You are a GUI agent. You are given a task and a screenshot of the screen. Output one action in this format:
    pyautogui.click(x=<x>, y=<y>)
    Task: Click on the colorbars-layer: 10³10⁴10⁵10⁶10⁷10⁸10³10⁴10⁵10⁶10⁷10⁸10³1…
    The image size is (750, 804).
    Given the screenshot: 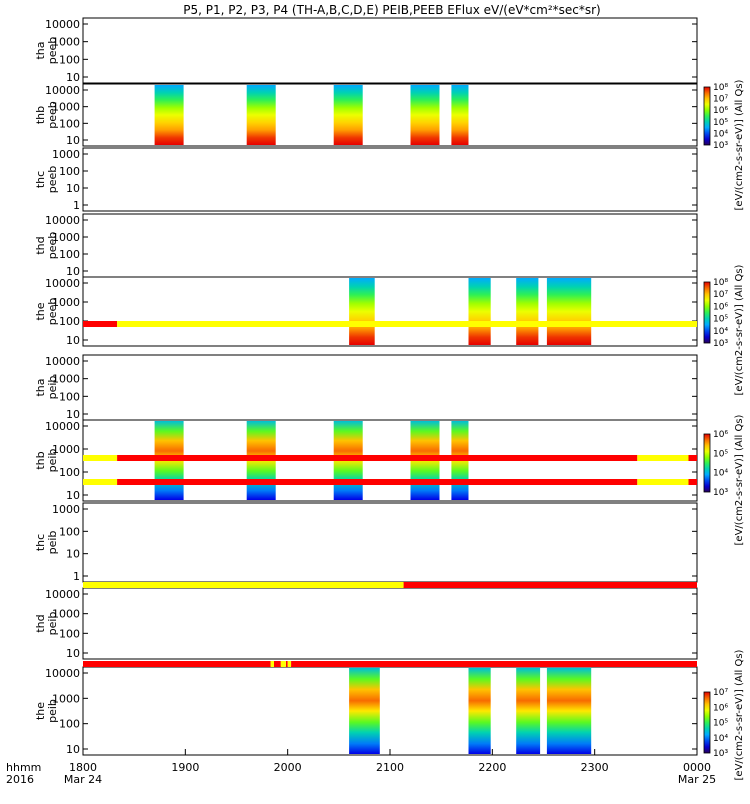 What is the action you would take?
    pyautogui.click(x=724, y=429)
    